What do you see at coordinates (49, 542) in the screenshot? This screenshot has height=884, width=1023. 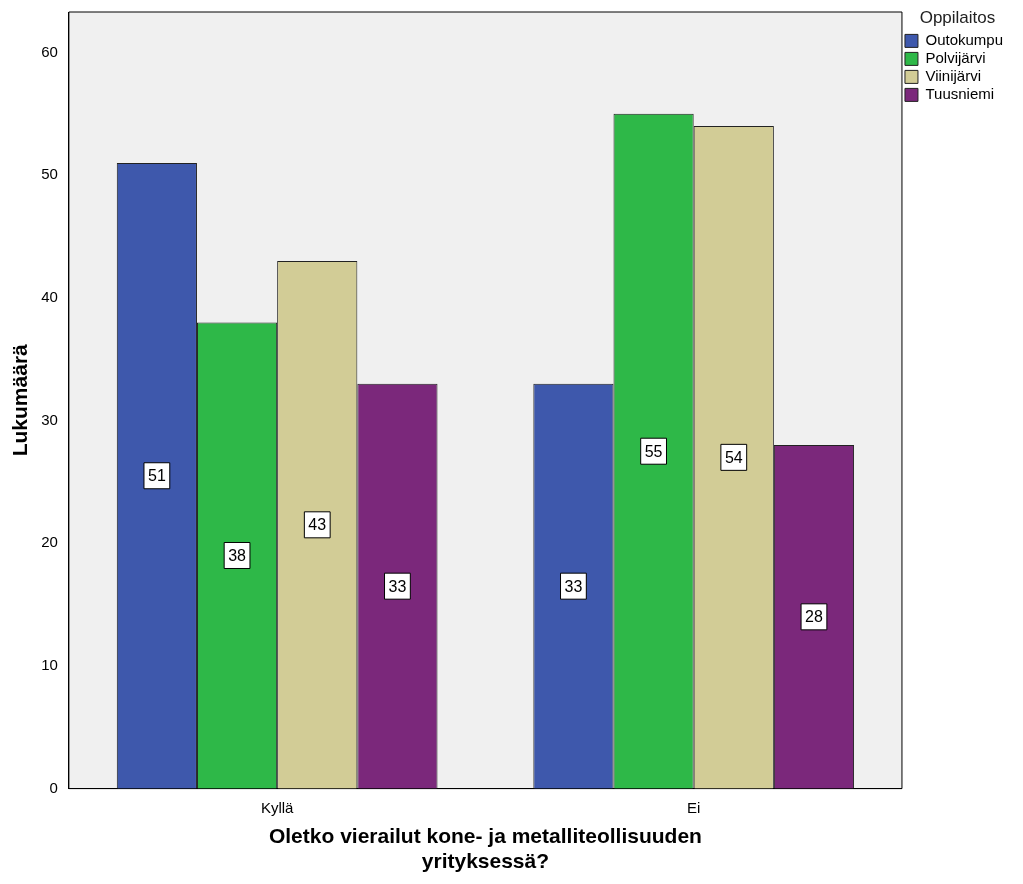 I see `y-tick-label: 20` at bounding box center [49, 542].